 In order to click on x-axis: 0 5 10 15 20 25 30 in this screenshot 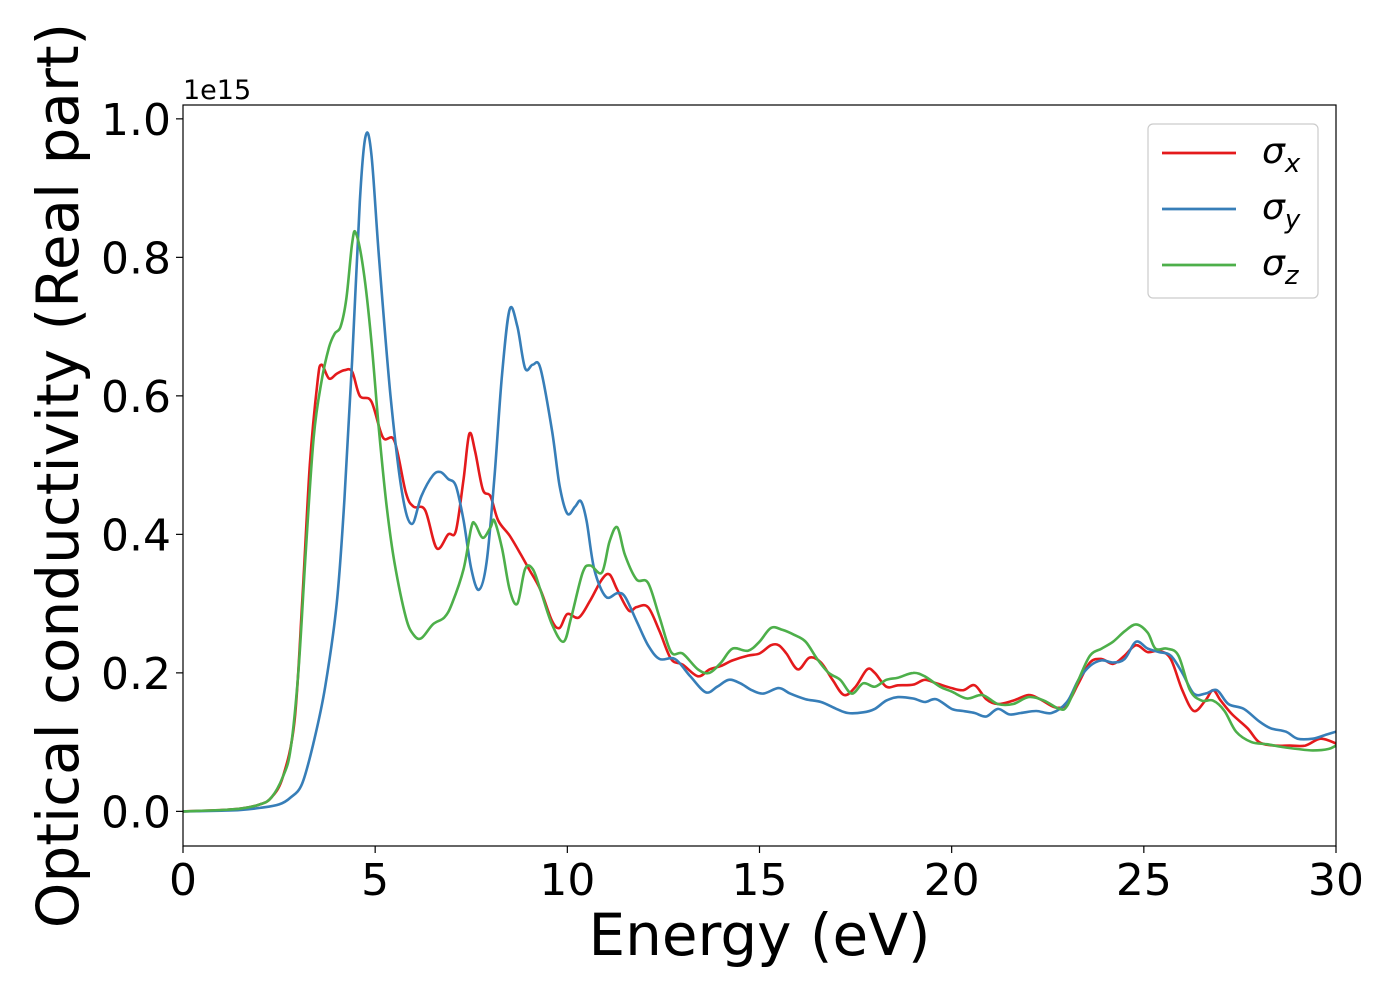, I will do `click(766, 876)`.